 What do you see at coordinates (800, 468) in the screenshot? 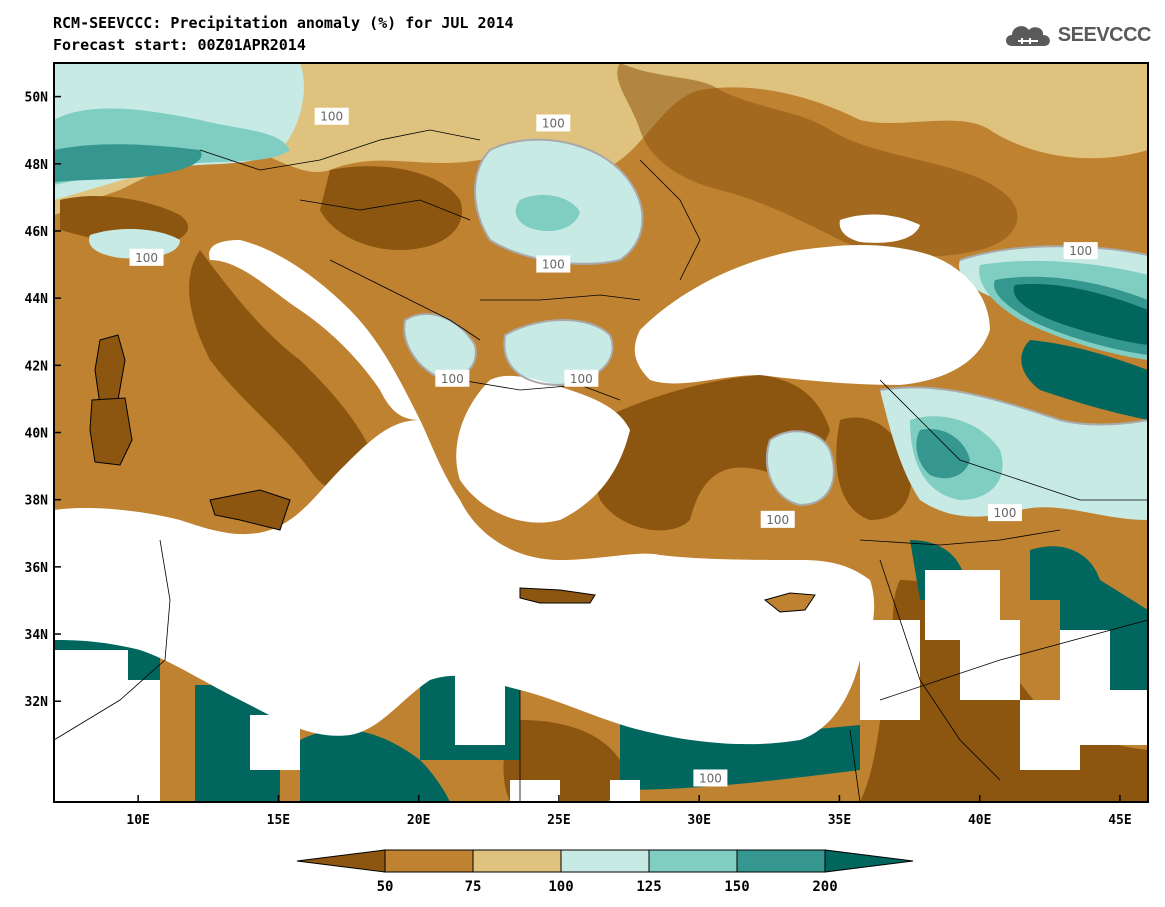
I see `zone-100-125-central-turkey` at bounding box center [800, 468].